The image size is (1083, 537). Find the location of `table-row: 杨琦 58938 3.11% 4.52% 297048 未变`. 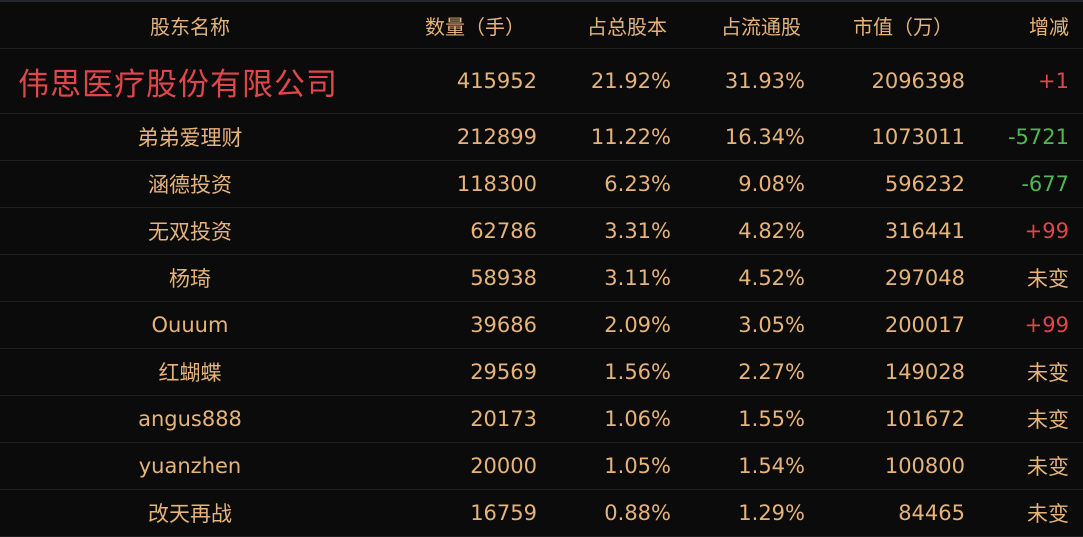

table-row: 杨琦 58938 3.11% 4.52% 297048 未变 is located at coordinates (541, 278).